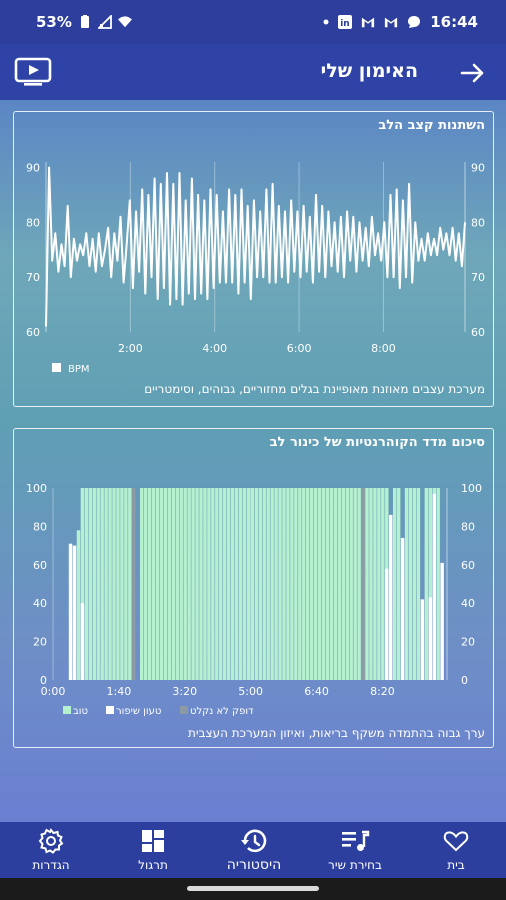 Image resolution: width=506 pixels, height=900 pixels. What do you see at coordinates (468, 526) in the screenshot?
I see `coh-y-tick-label-right: 80` at bounding box center [468, 526].